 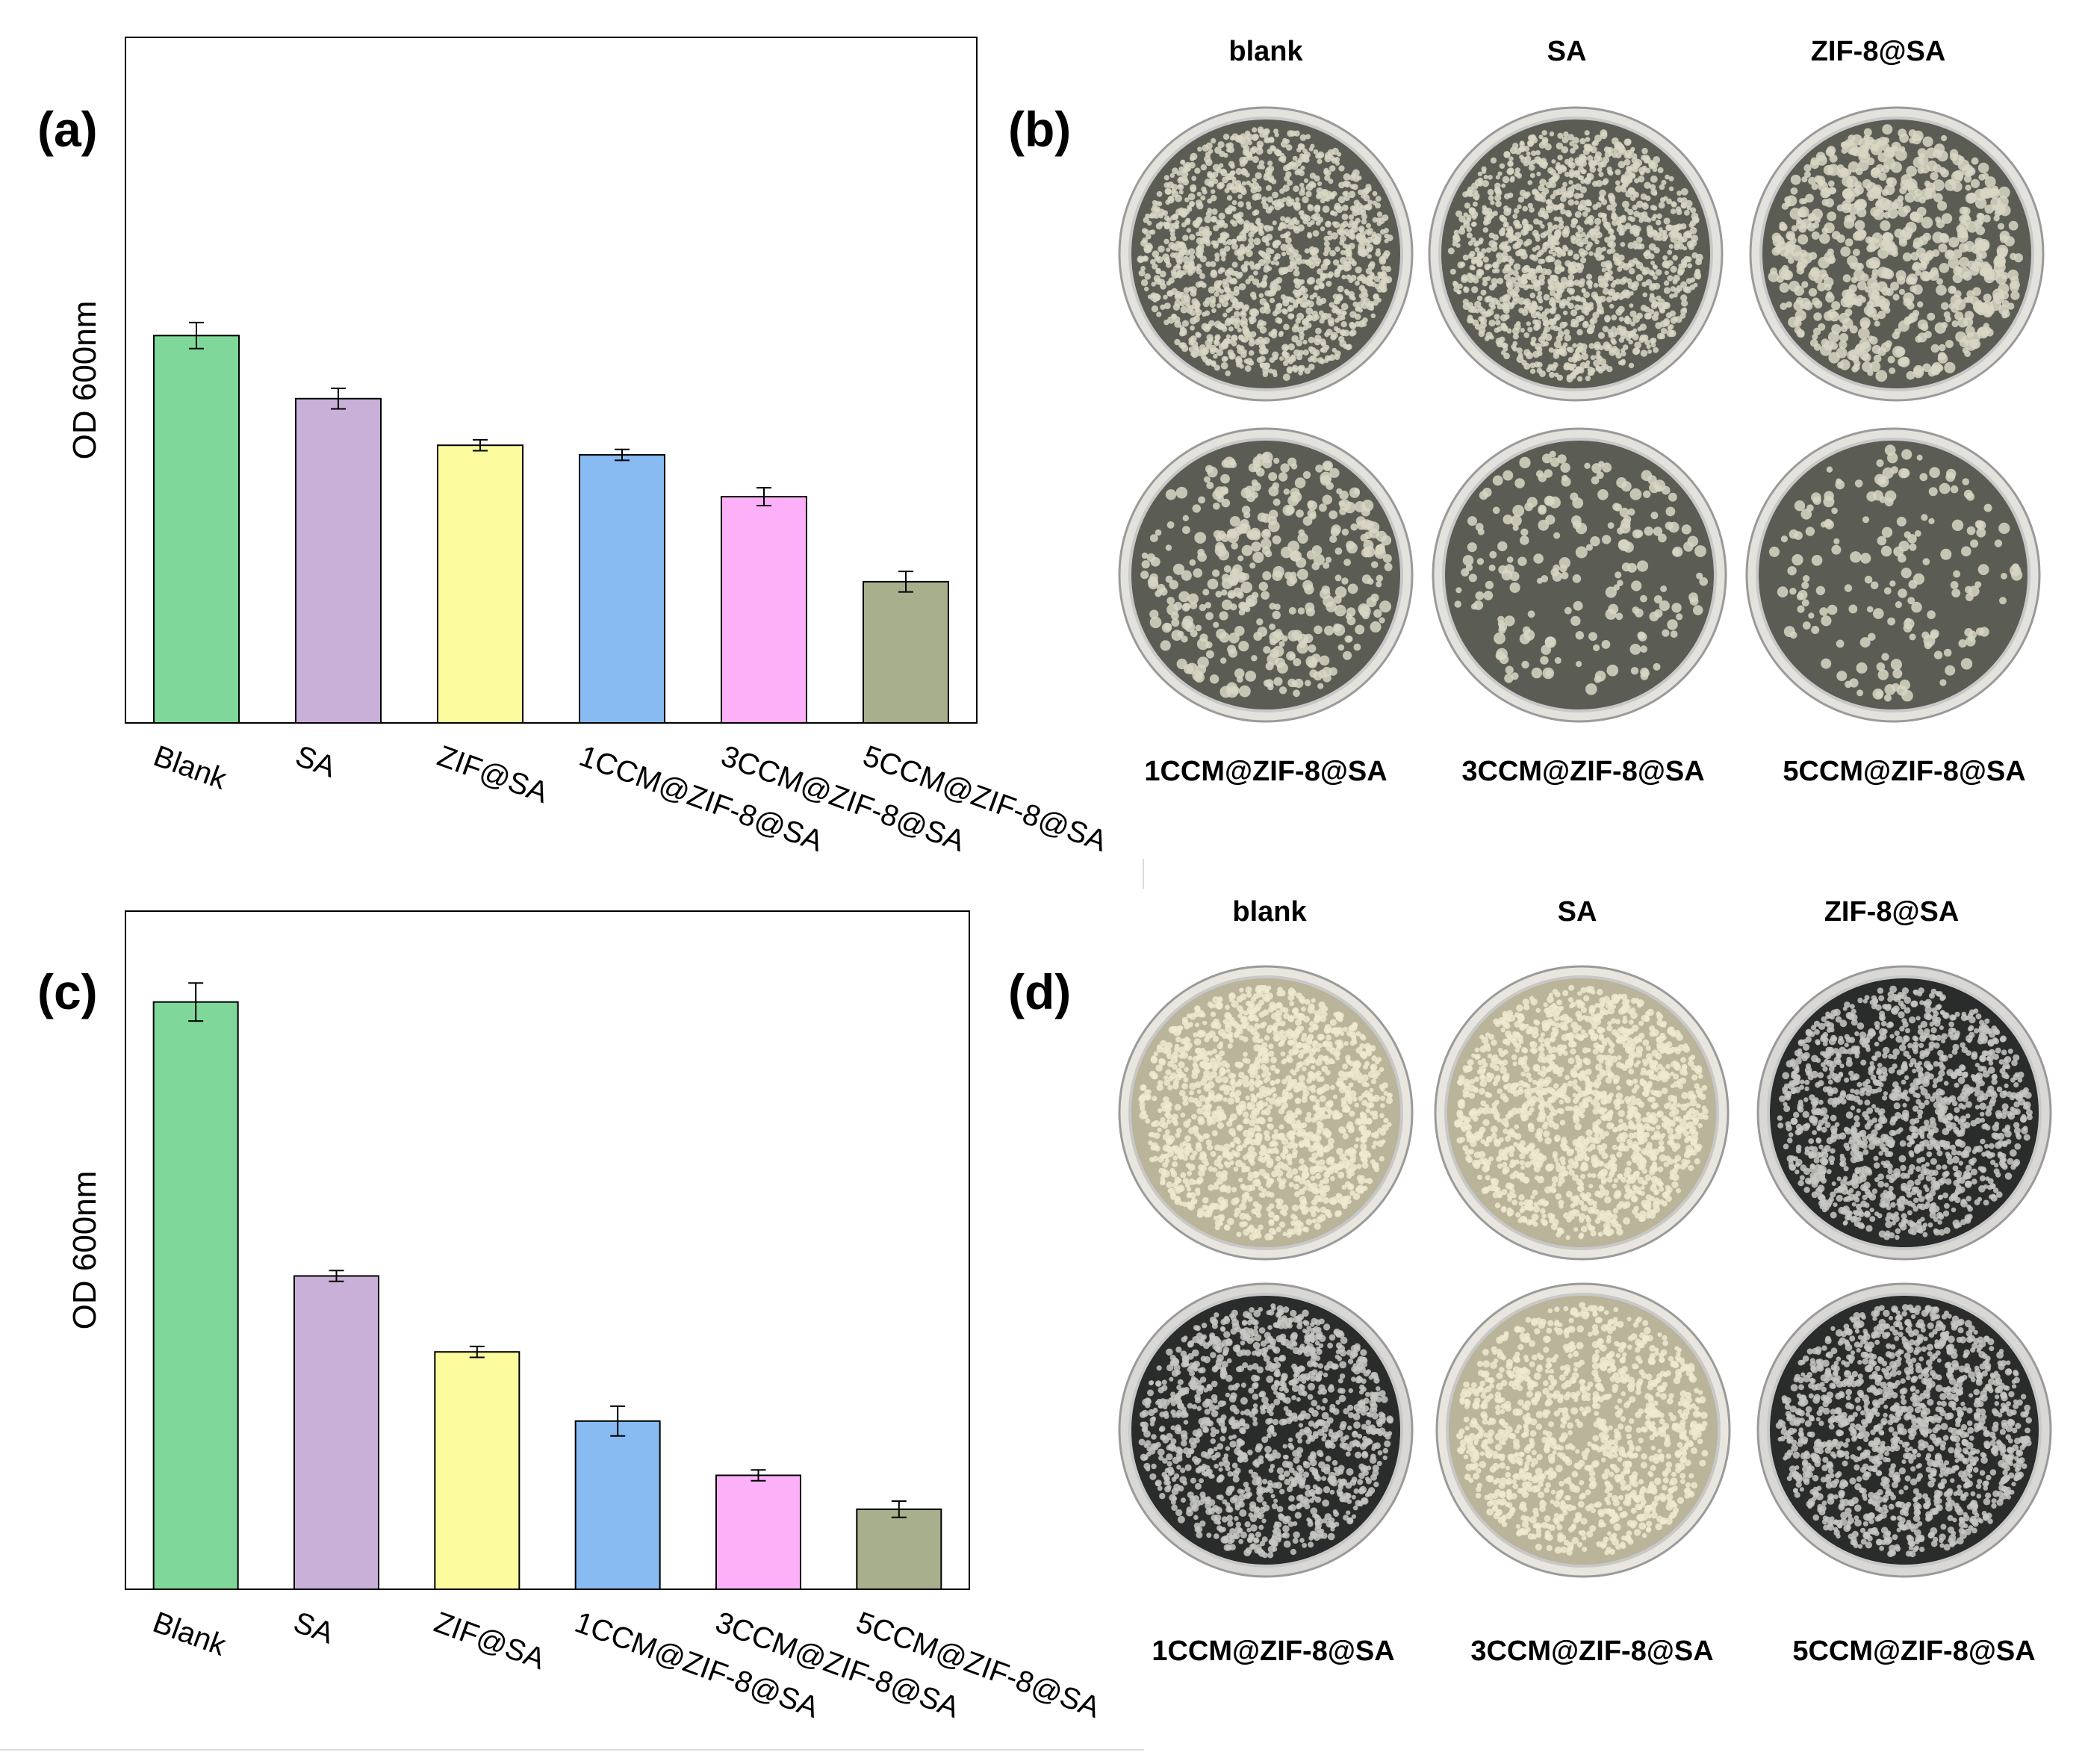 I want to click on dish-label-b-sa: SA, so click(x=1567, y=51).